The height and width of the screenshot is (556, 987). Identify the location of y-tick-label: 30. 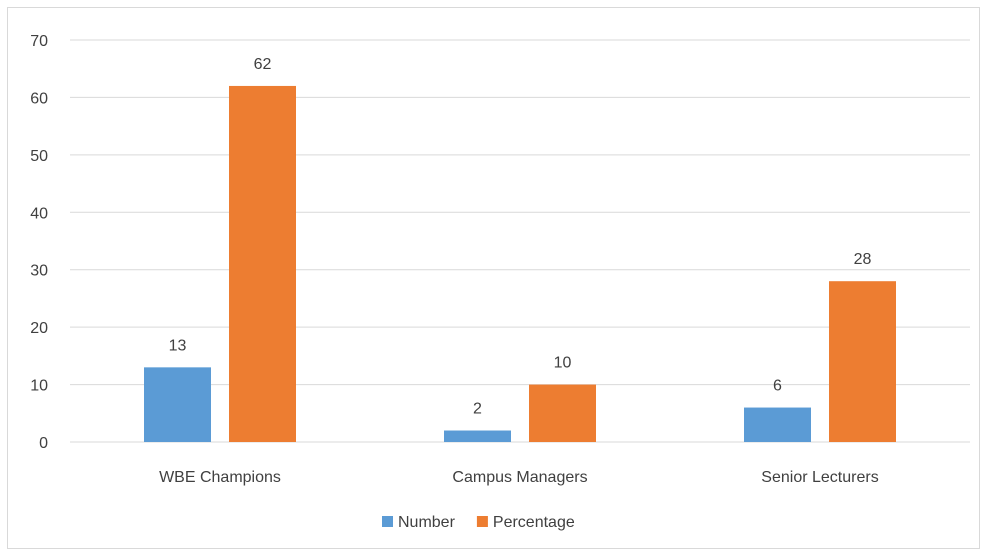
(39, 271).